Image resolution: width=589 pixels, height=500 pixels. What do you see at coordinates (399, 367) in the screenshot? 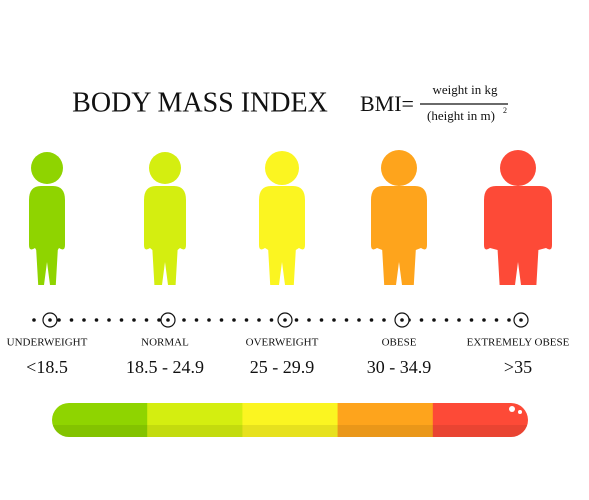
I see `category-range: 30 - 34.9` at bounding box center [399, 367].